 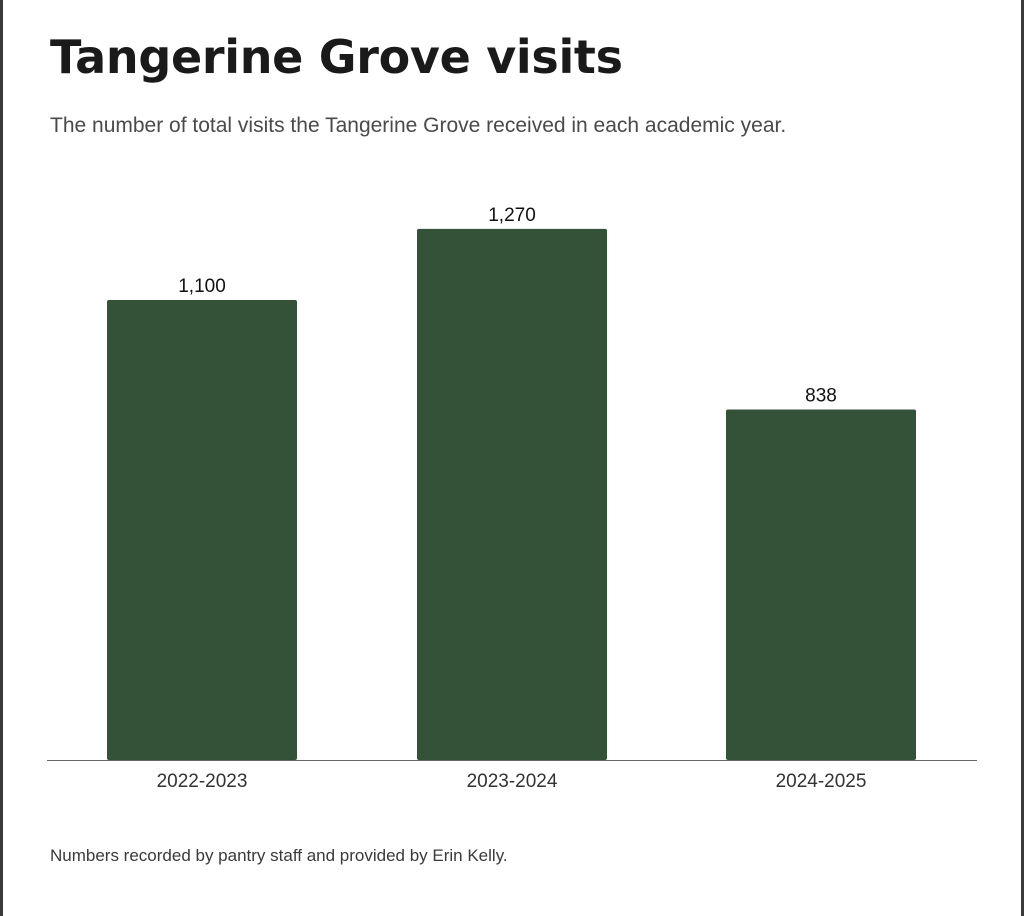 I want to click on x-tick-label-2022-2023: 2022-2023, so click(x=202, y=781).